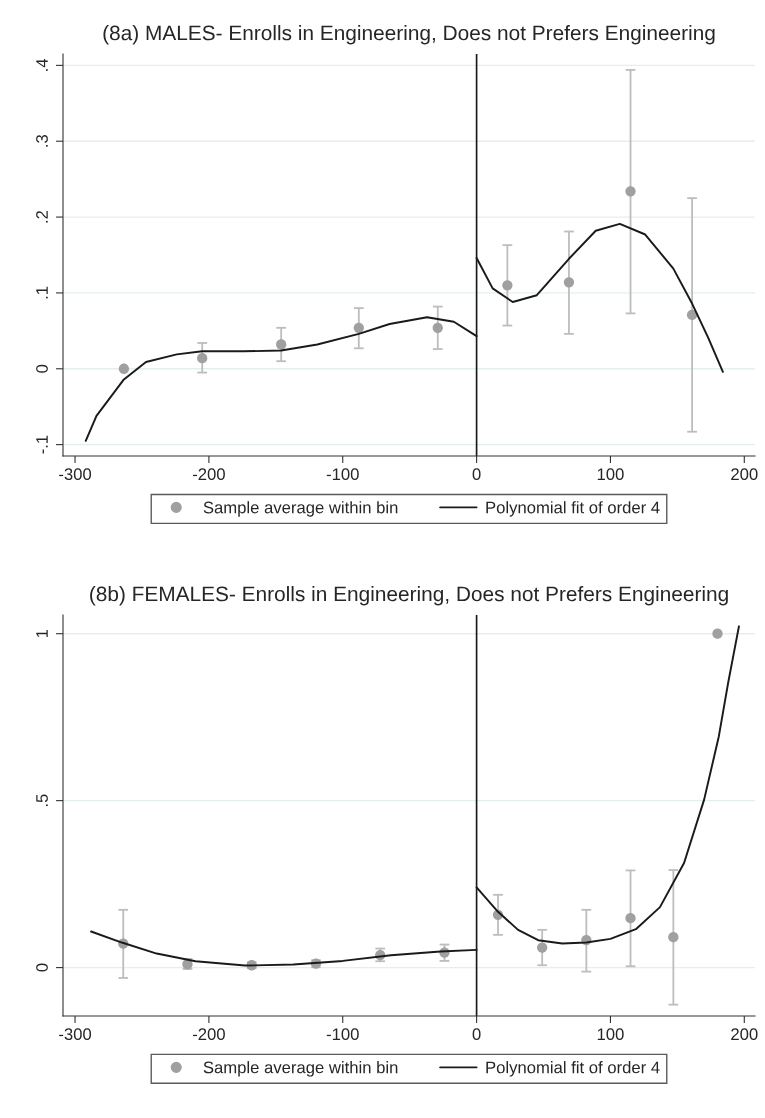 This screenshot has width=765, height=1118. I want to click on y-tick-label: .3, so click(42, 141).